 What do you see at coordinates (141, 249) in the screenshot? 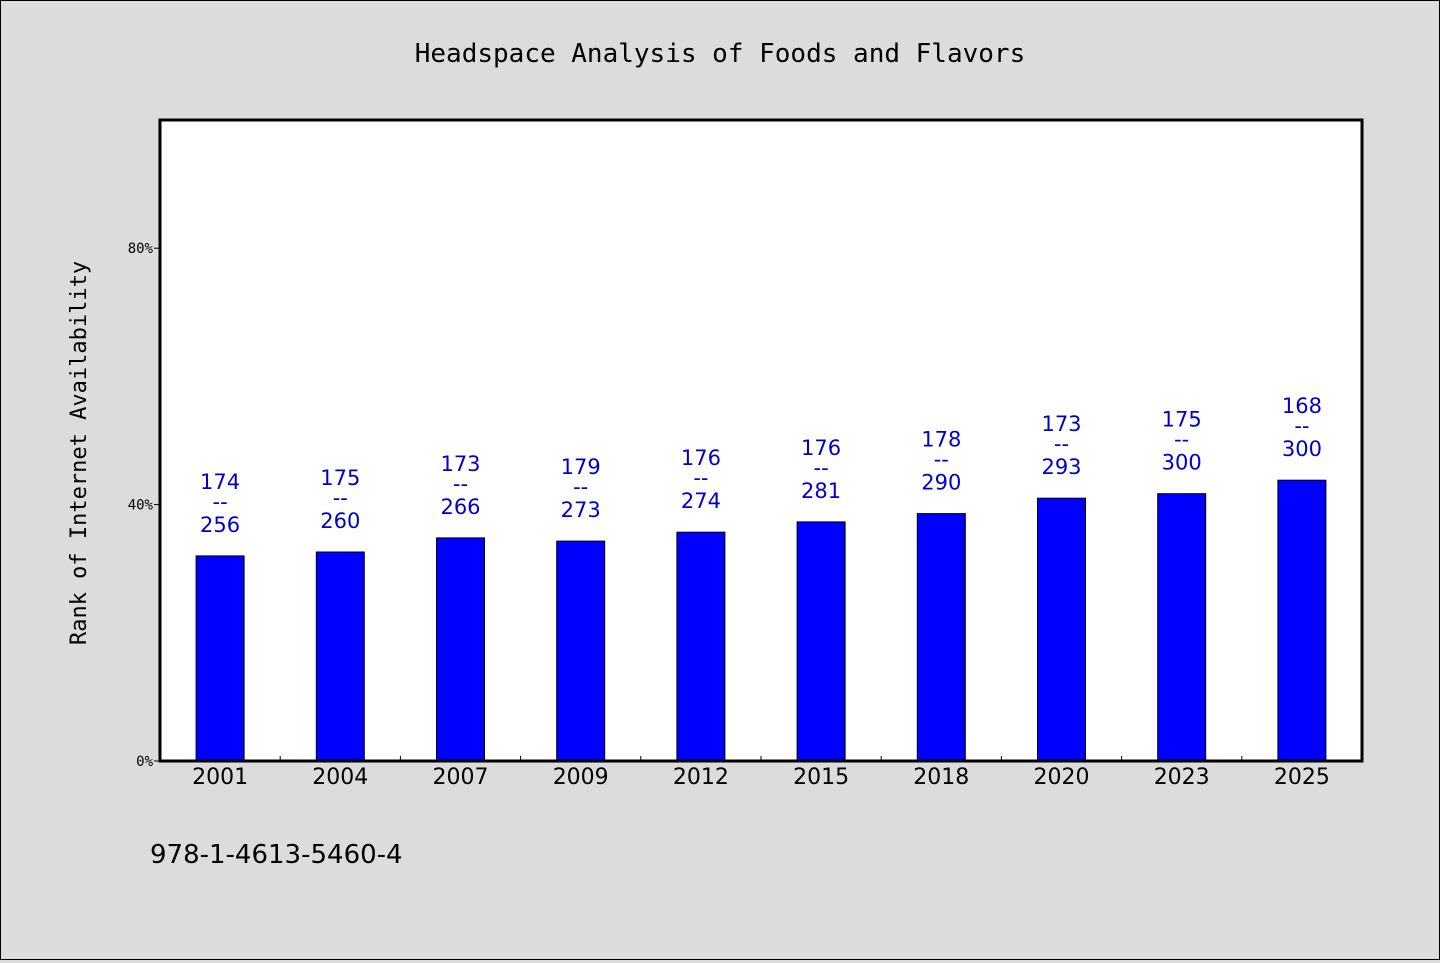
I see `y-tick-label: 80%` at bounding box center [141, 249].